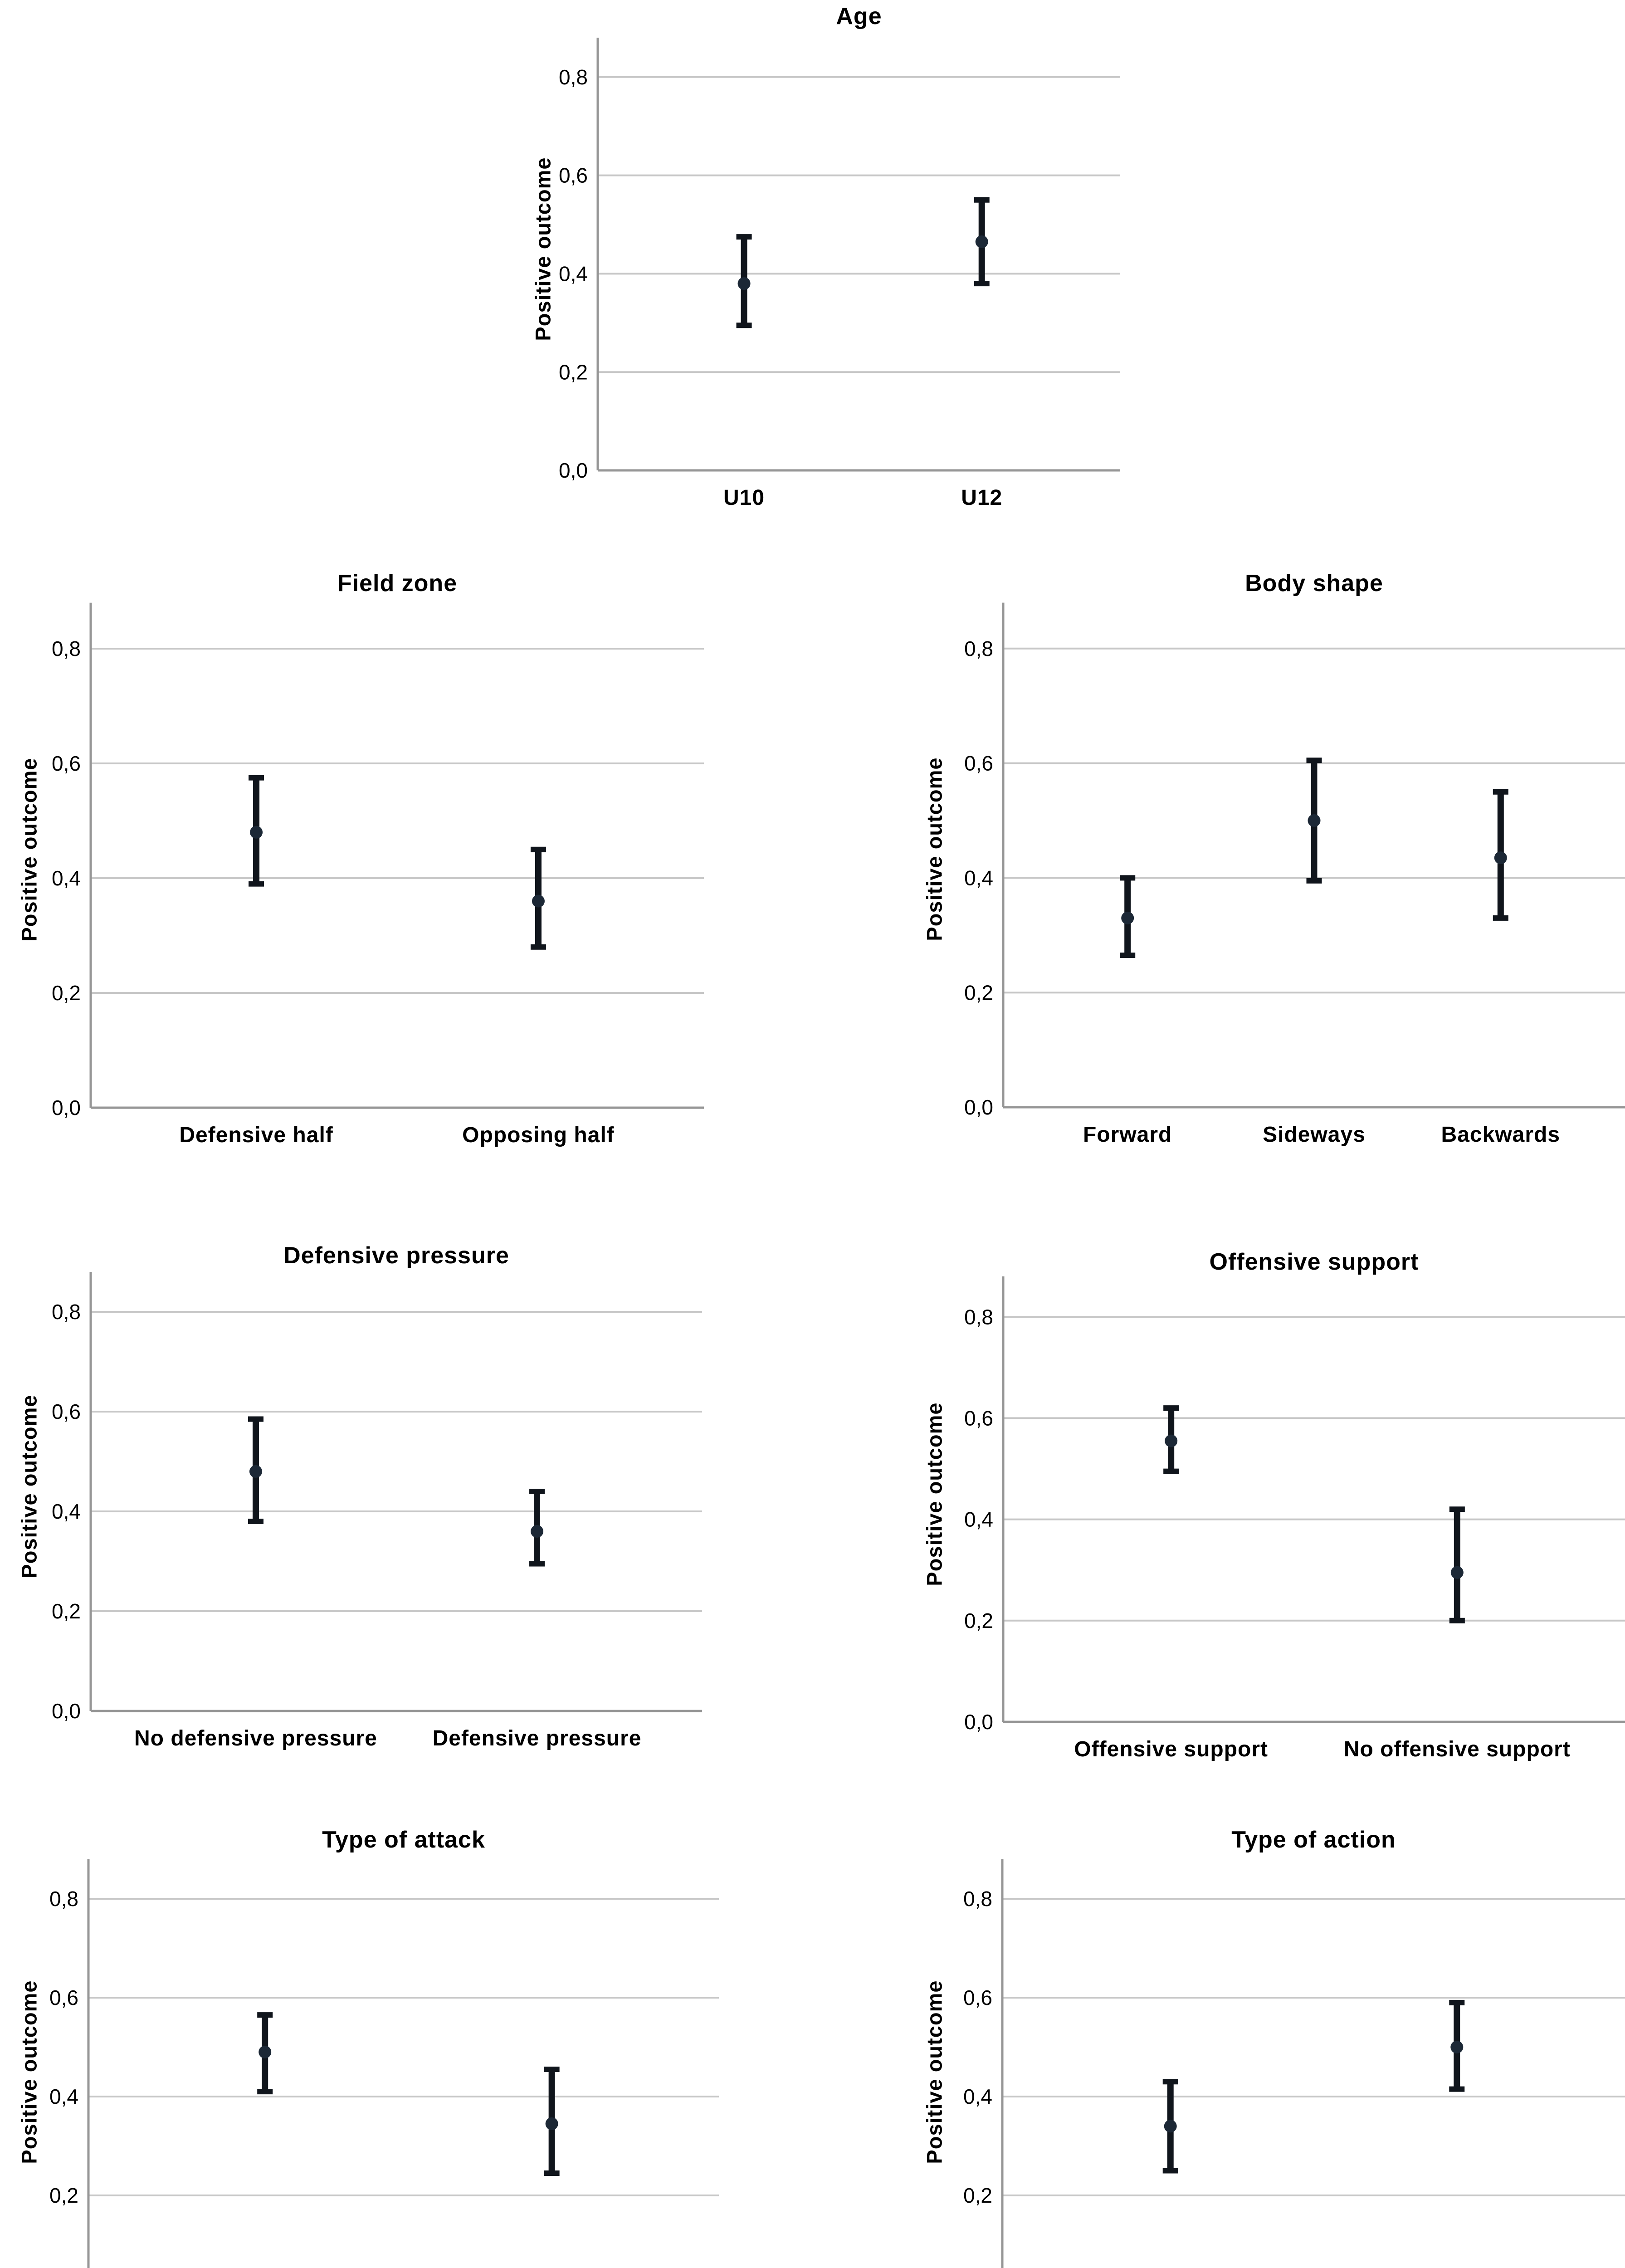 The width and height of the screenshot is (1625, 2268). I want to click on chart-title-defensive-pressure: Defensive pressure, so click(396, 1256).